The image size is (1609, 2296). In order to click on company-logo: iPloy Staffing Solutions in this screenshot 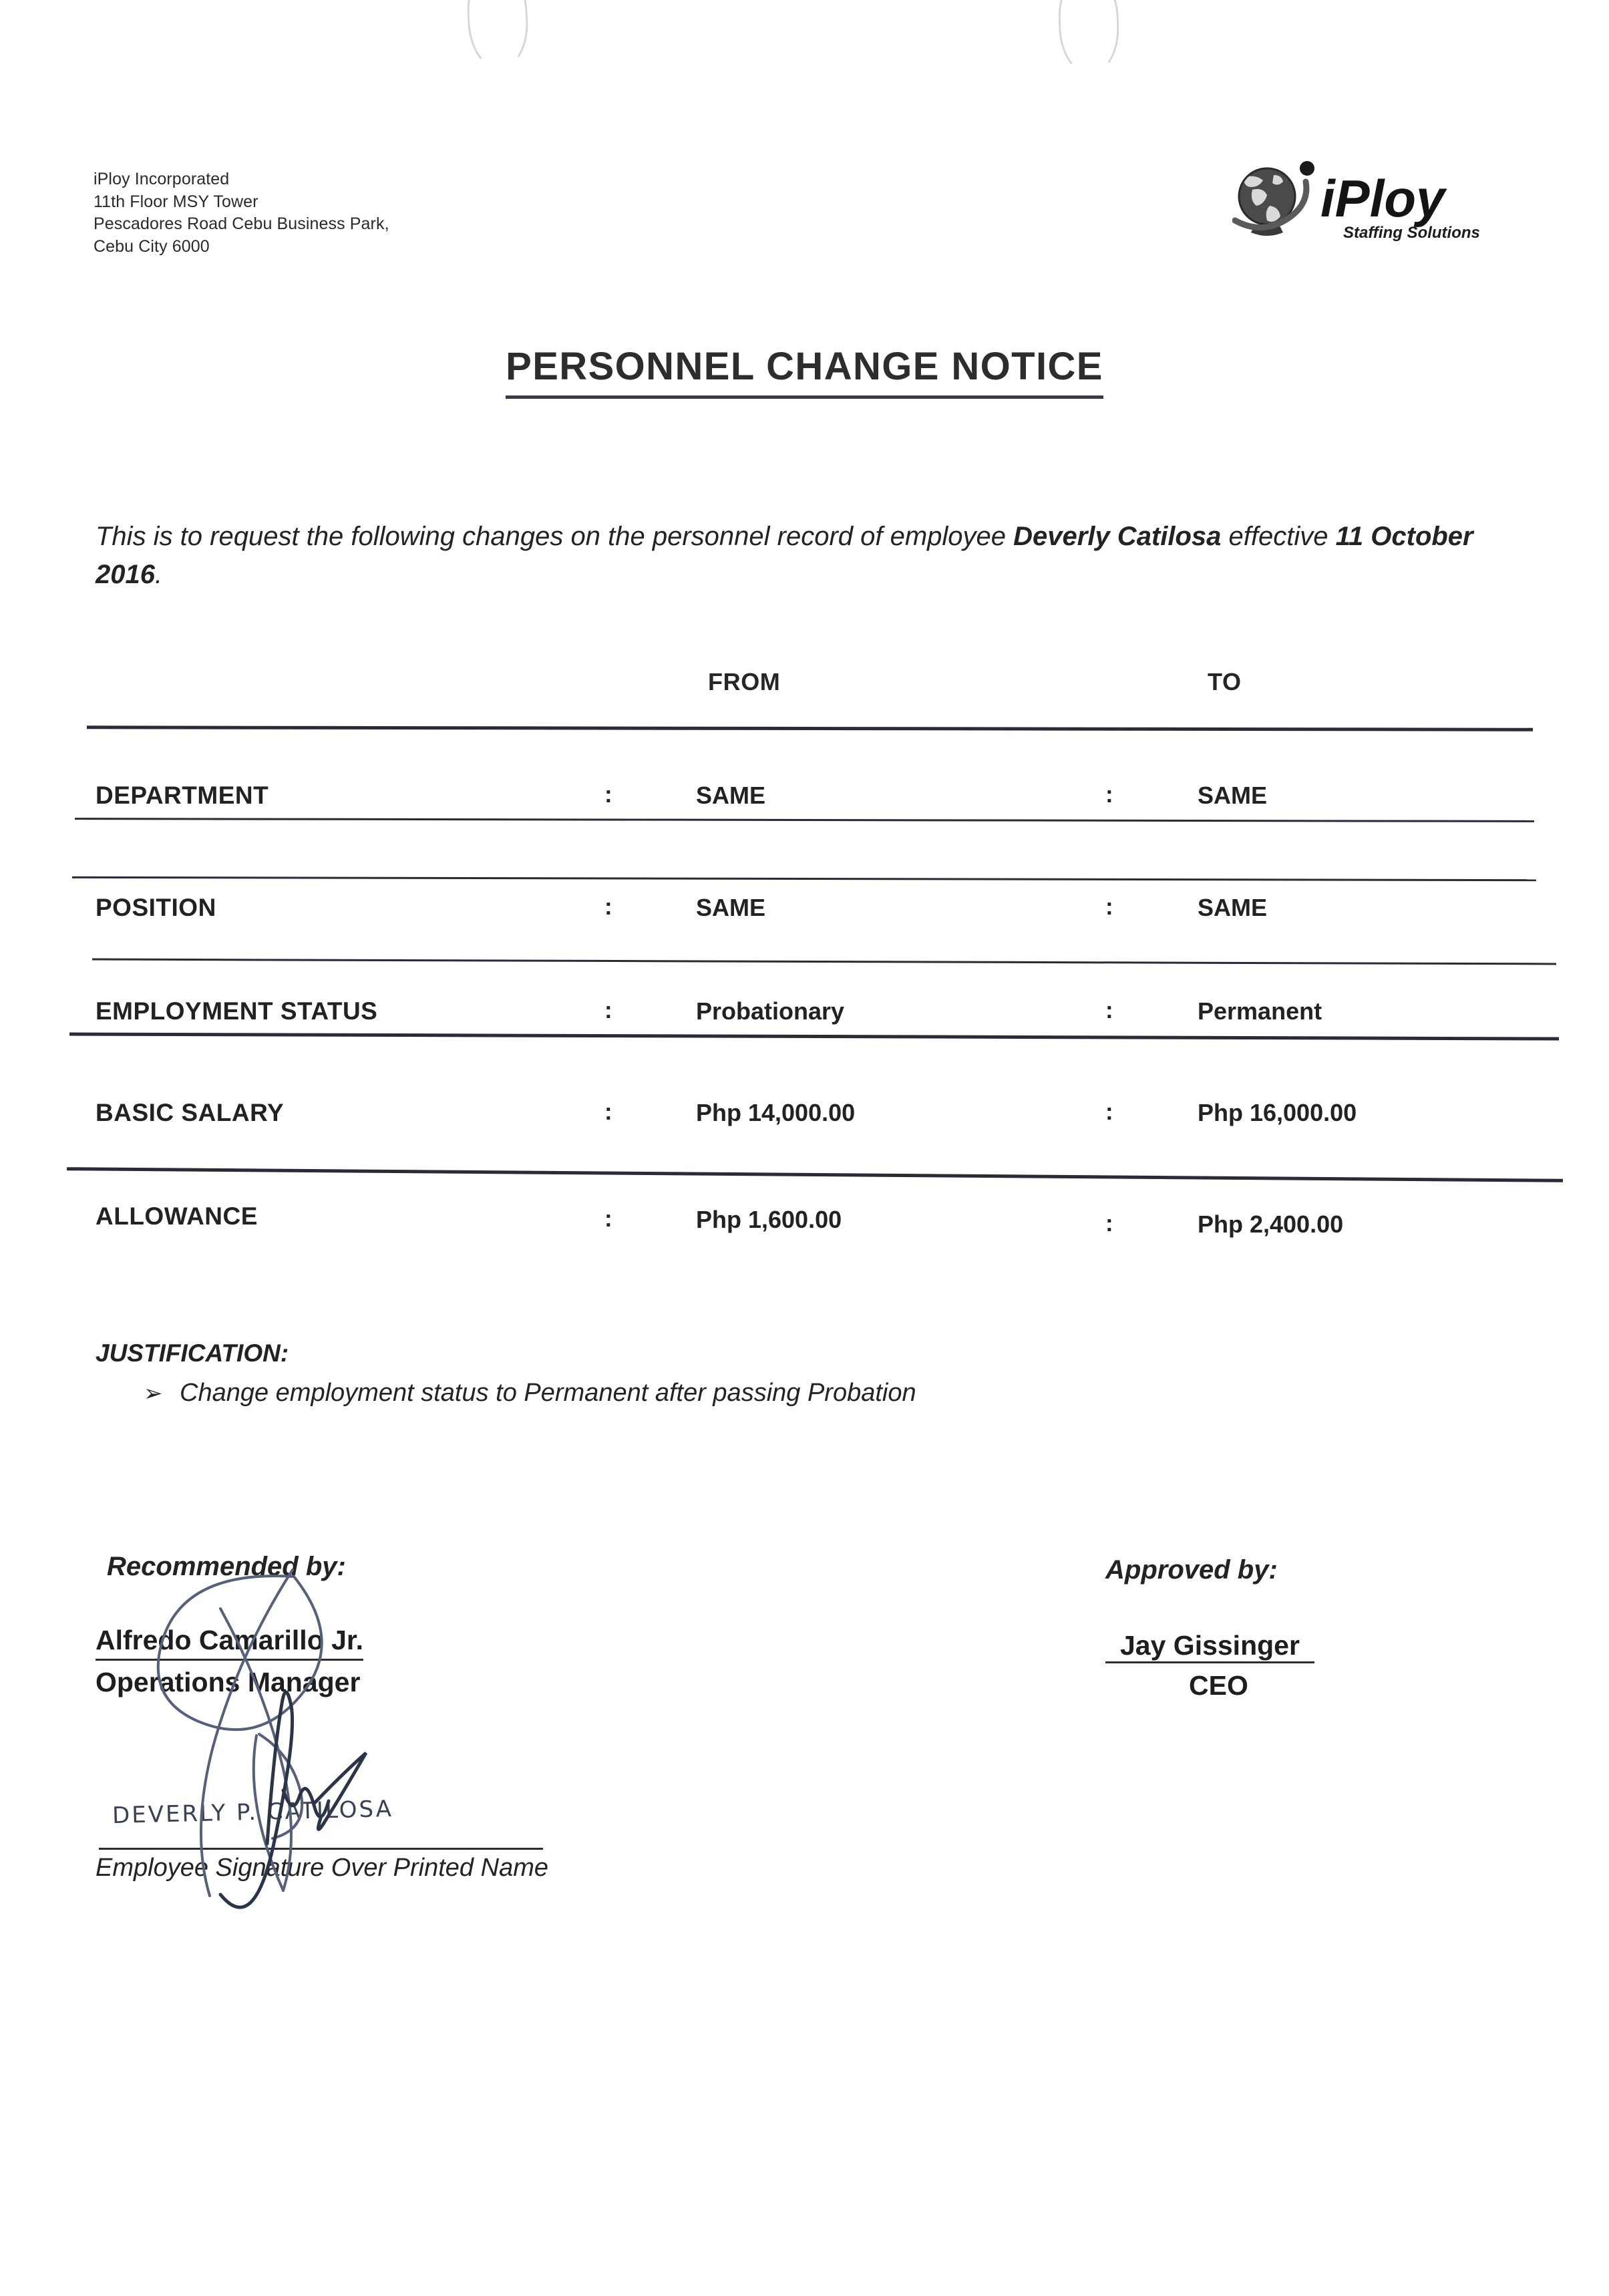, I will do `click(1372, 203)`.